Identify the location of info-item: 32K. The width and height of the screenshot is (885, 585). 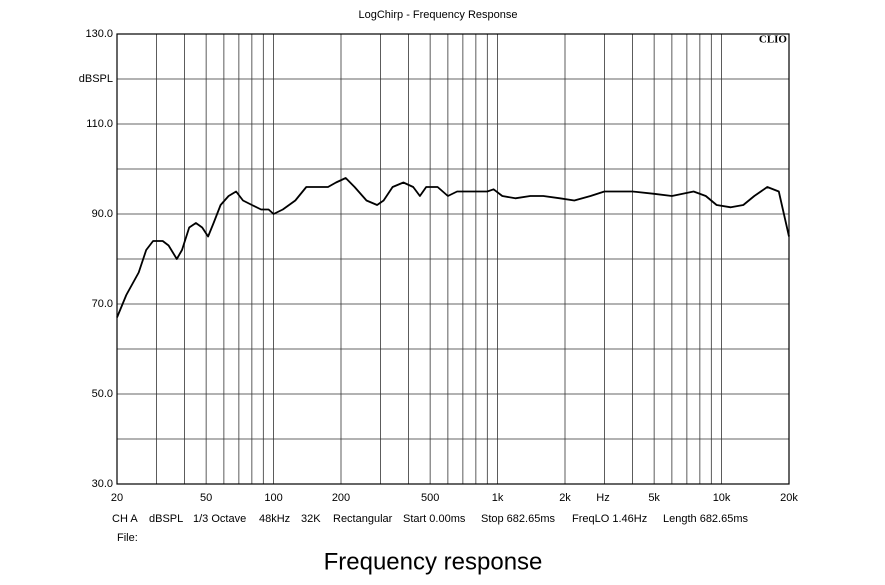
(311, 519).